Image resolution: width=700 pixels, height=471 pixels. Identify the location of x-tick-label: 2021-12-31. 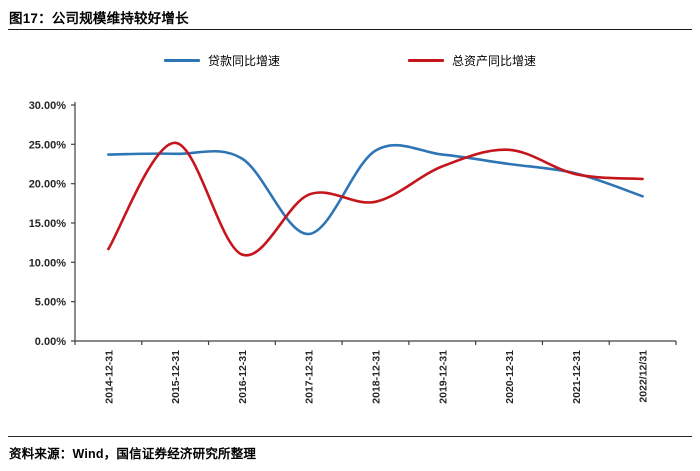
(577, 377).